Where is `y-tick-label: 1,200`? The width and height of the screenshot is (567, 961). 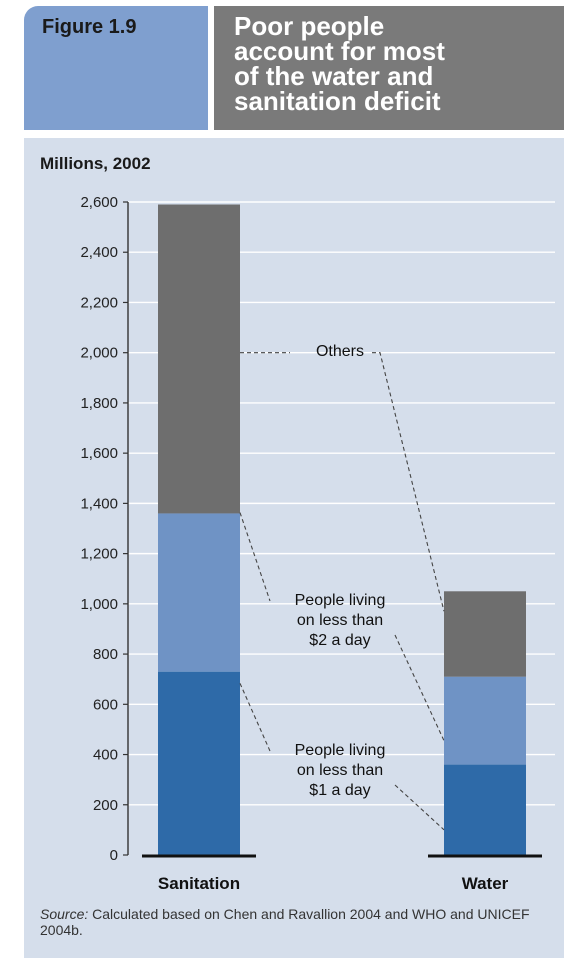 y-tick-label: 1,200 is located at coordinates (99, 554).